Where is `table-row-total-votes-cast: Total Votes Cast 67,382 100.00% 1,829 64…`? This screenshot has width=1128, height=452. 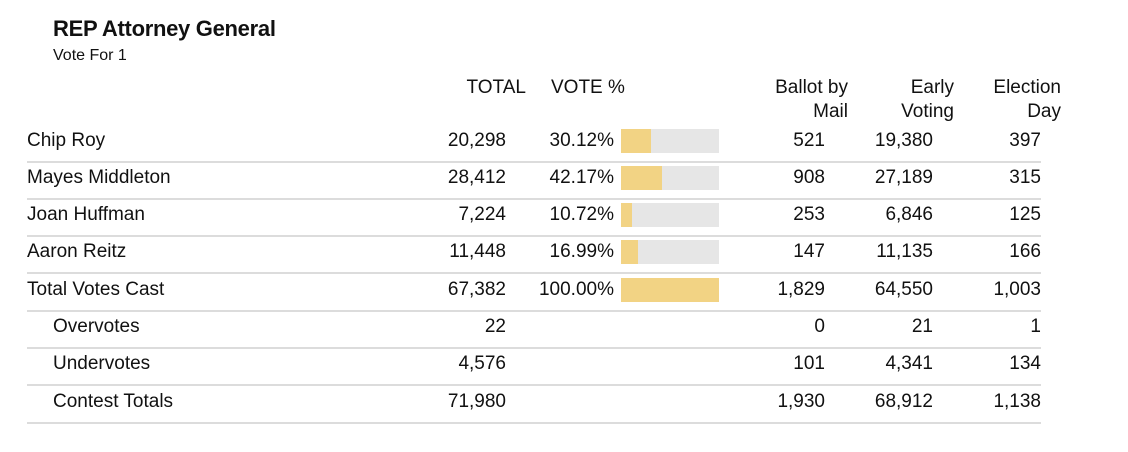 table-row-total-votes-cast: Total Votes Cast 67,382 100.00% 1,829 64… is located at coordinates (534, 292).